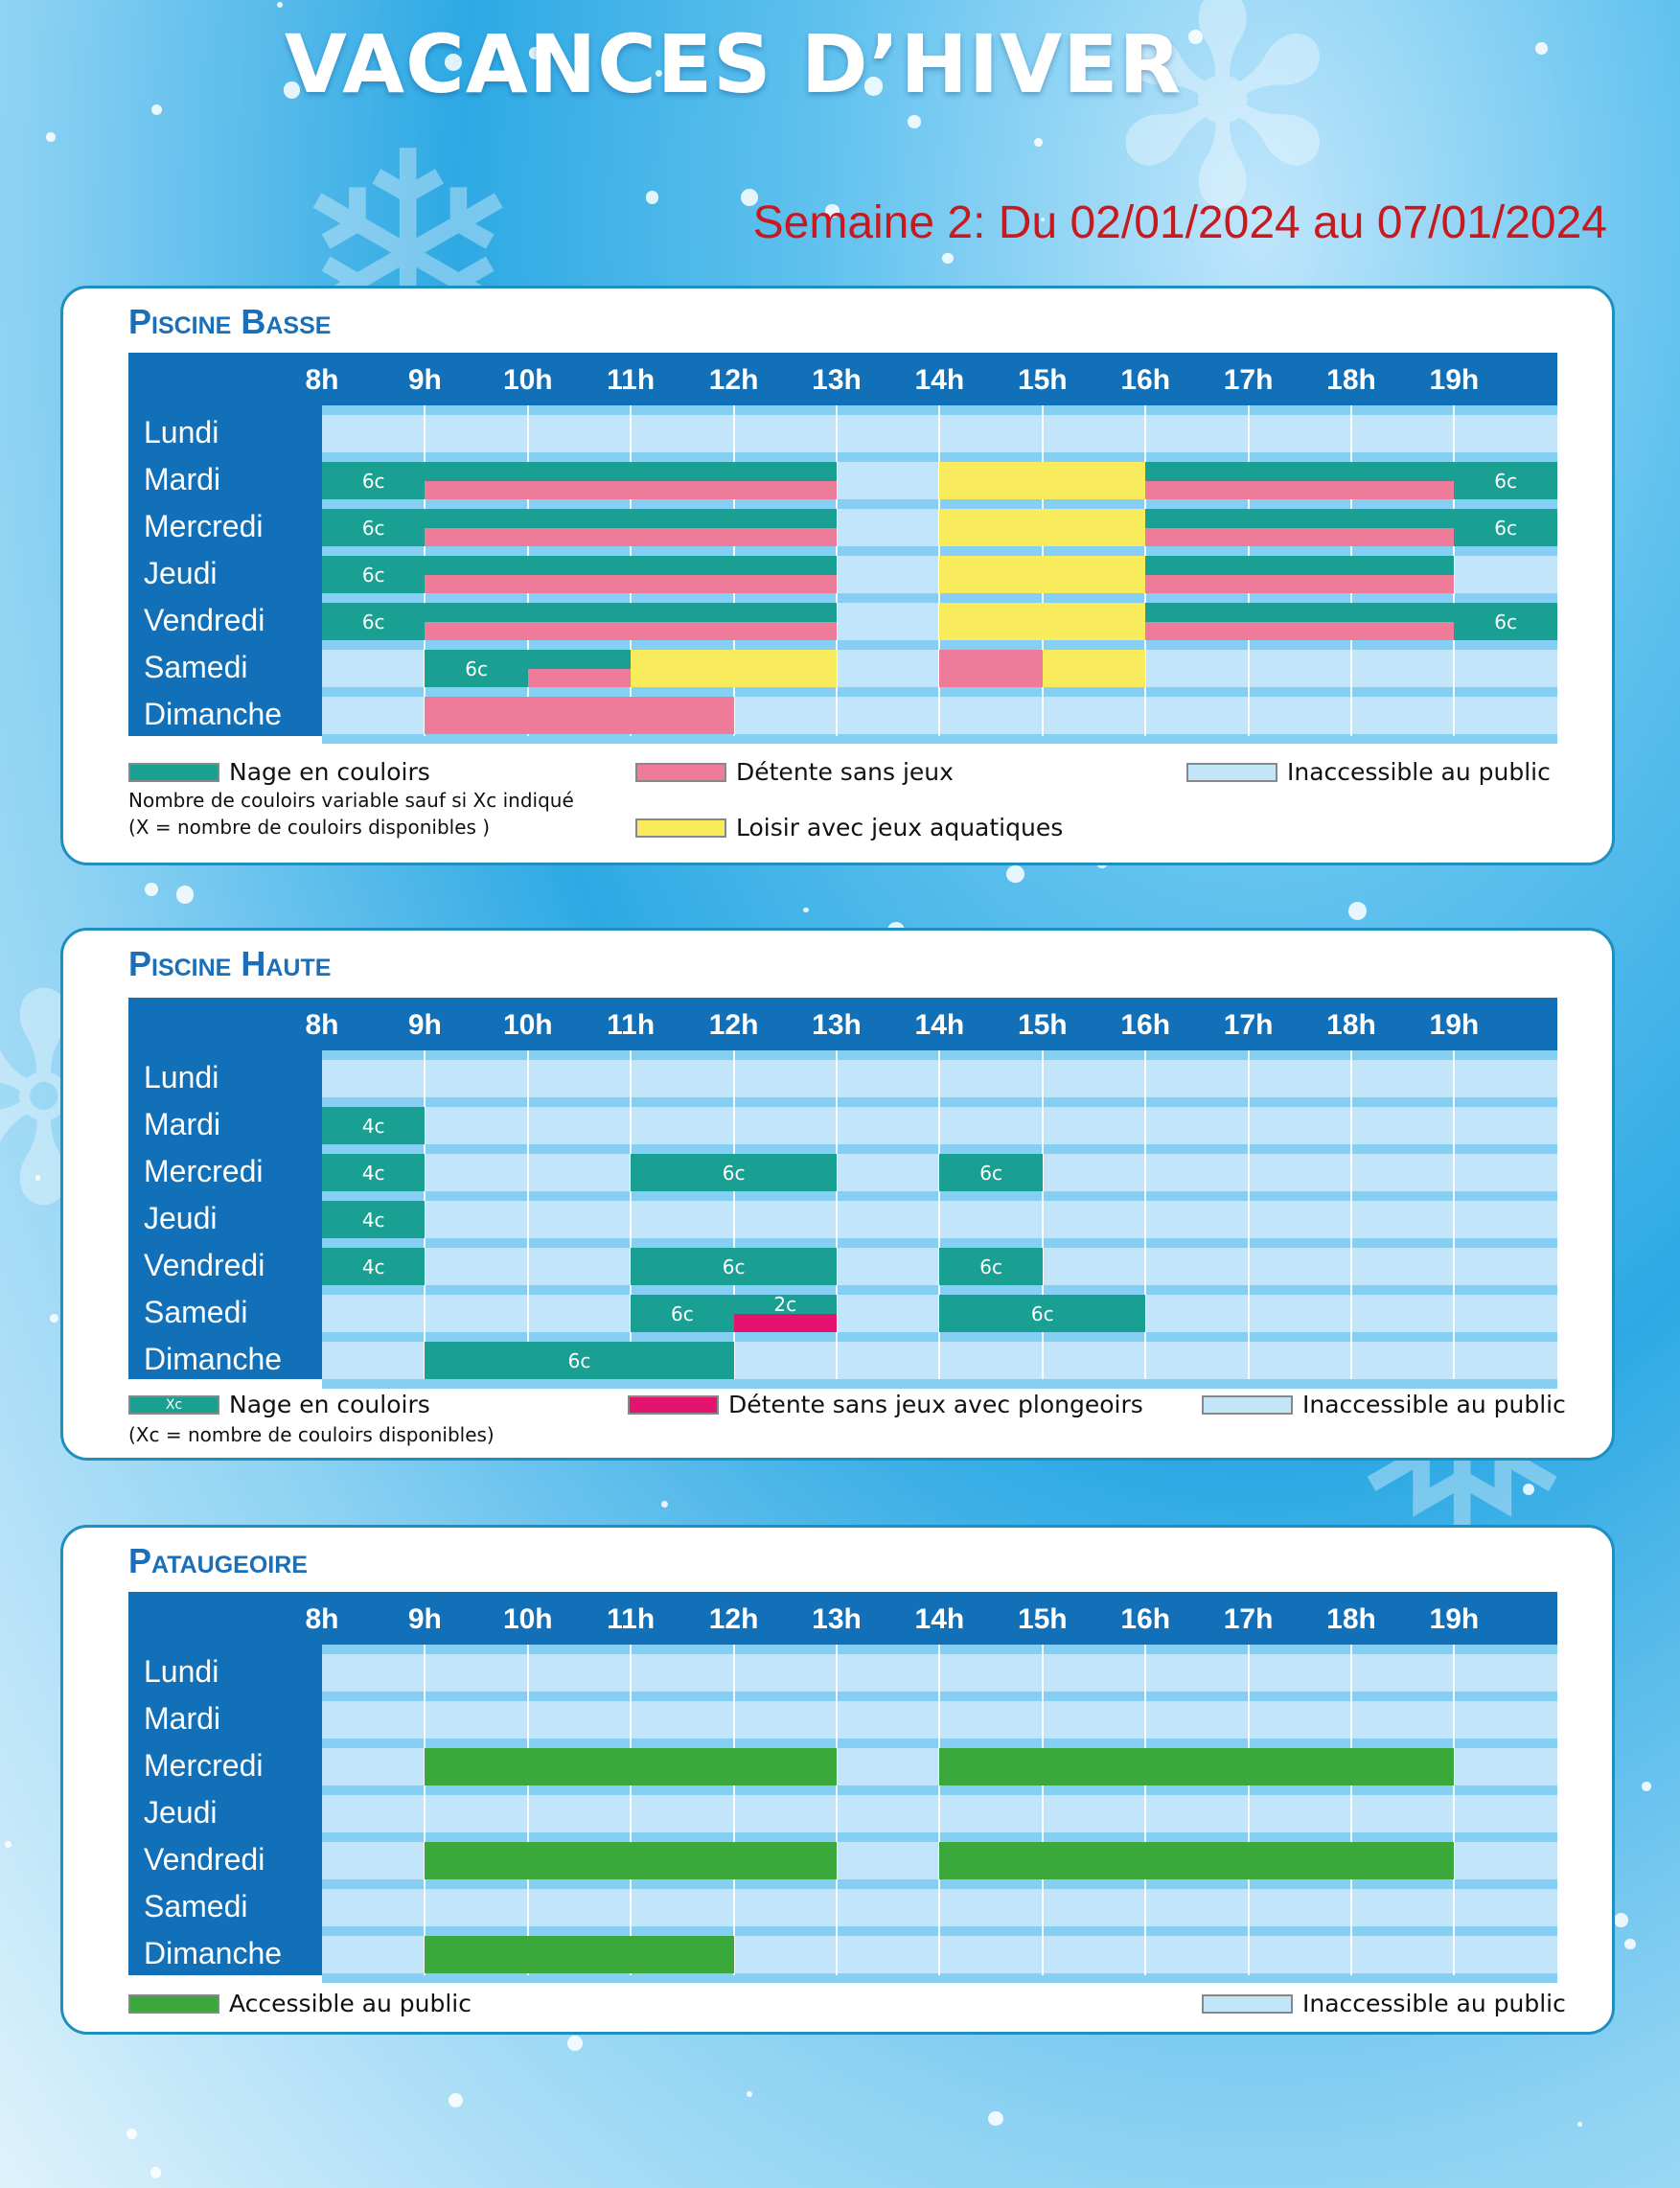 Image resolution: width=1680 pixels, height=2188 pixels. What do you see at coordinates (785, 1323) in the screenshot?
I see `slot-plongeoirs` at bounding box center [785, 1323].